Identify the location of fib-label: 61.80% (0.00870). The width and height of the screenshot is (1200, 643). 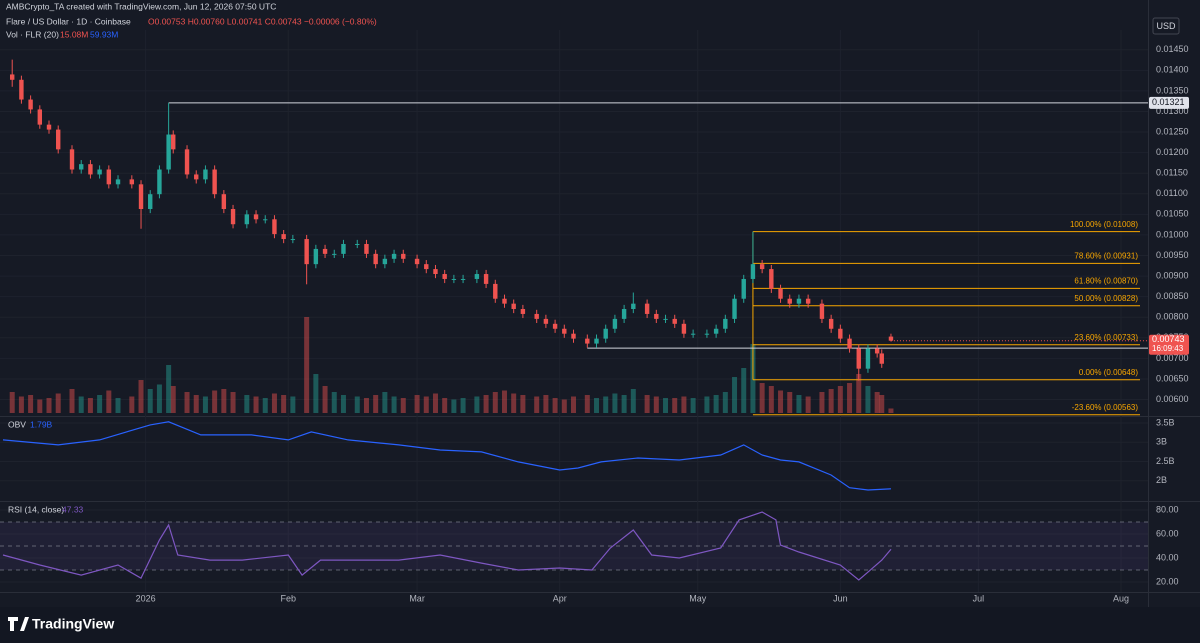
(1106, 281).